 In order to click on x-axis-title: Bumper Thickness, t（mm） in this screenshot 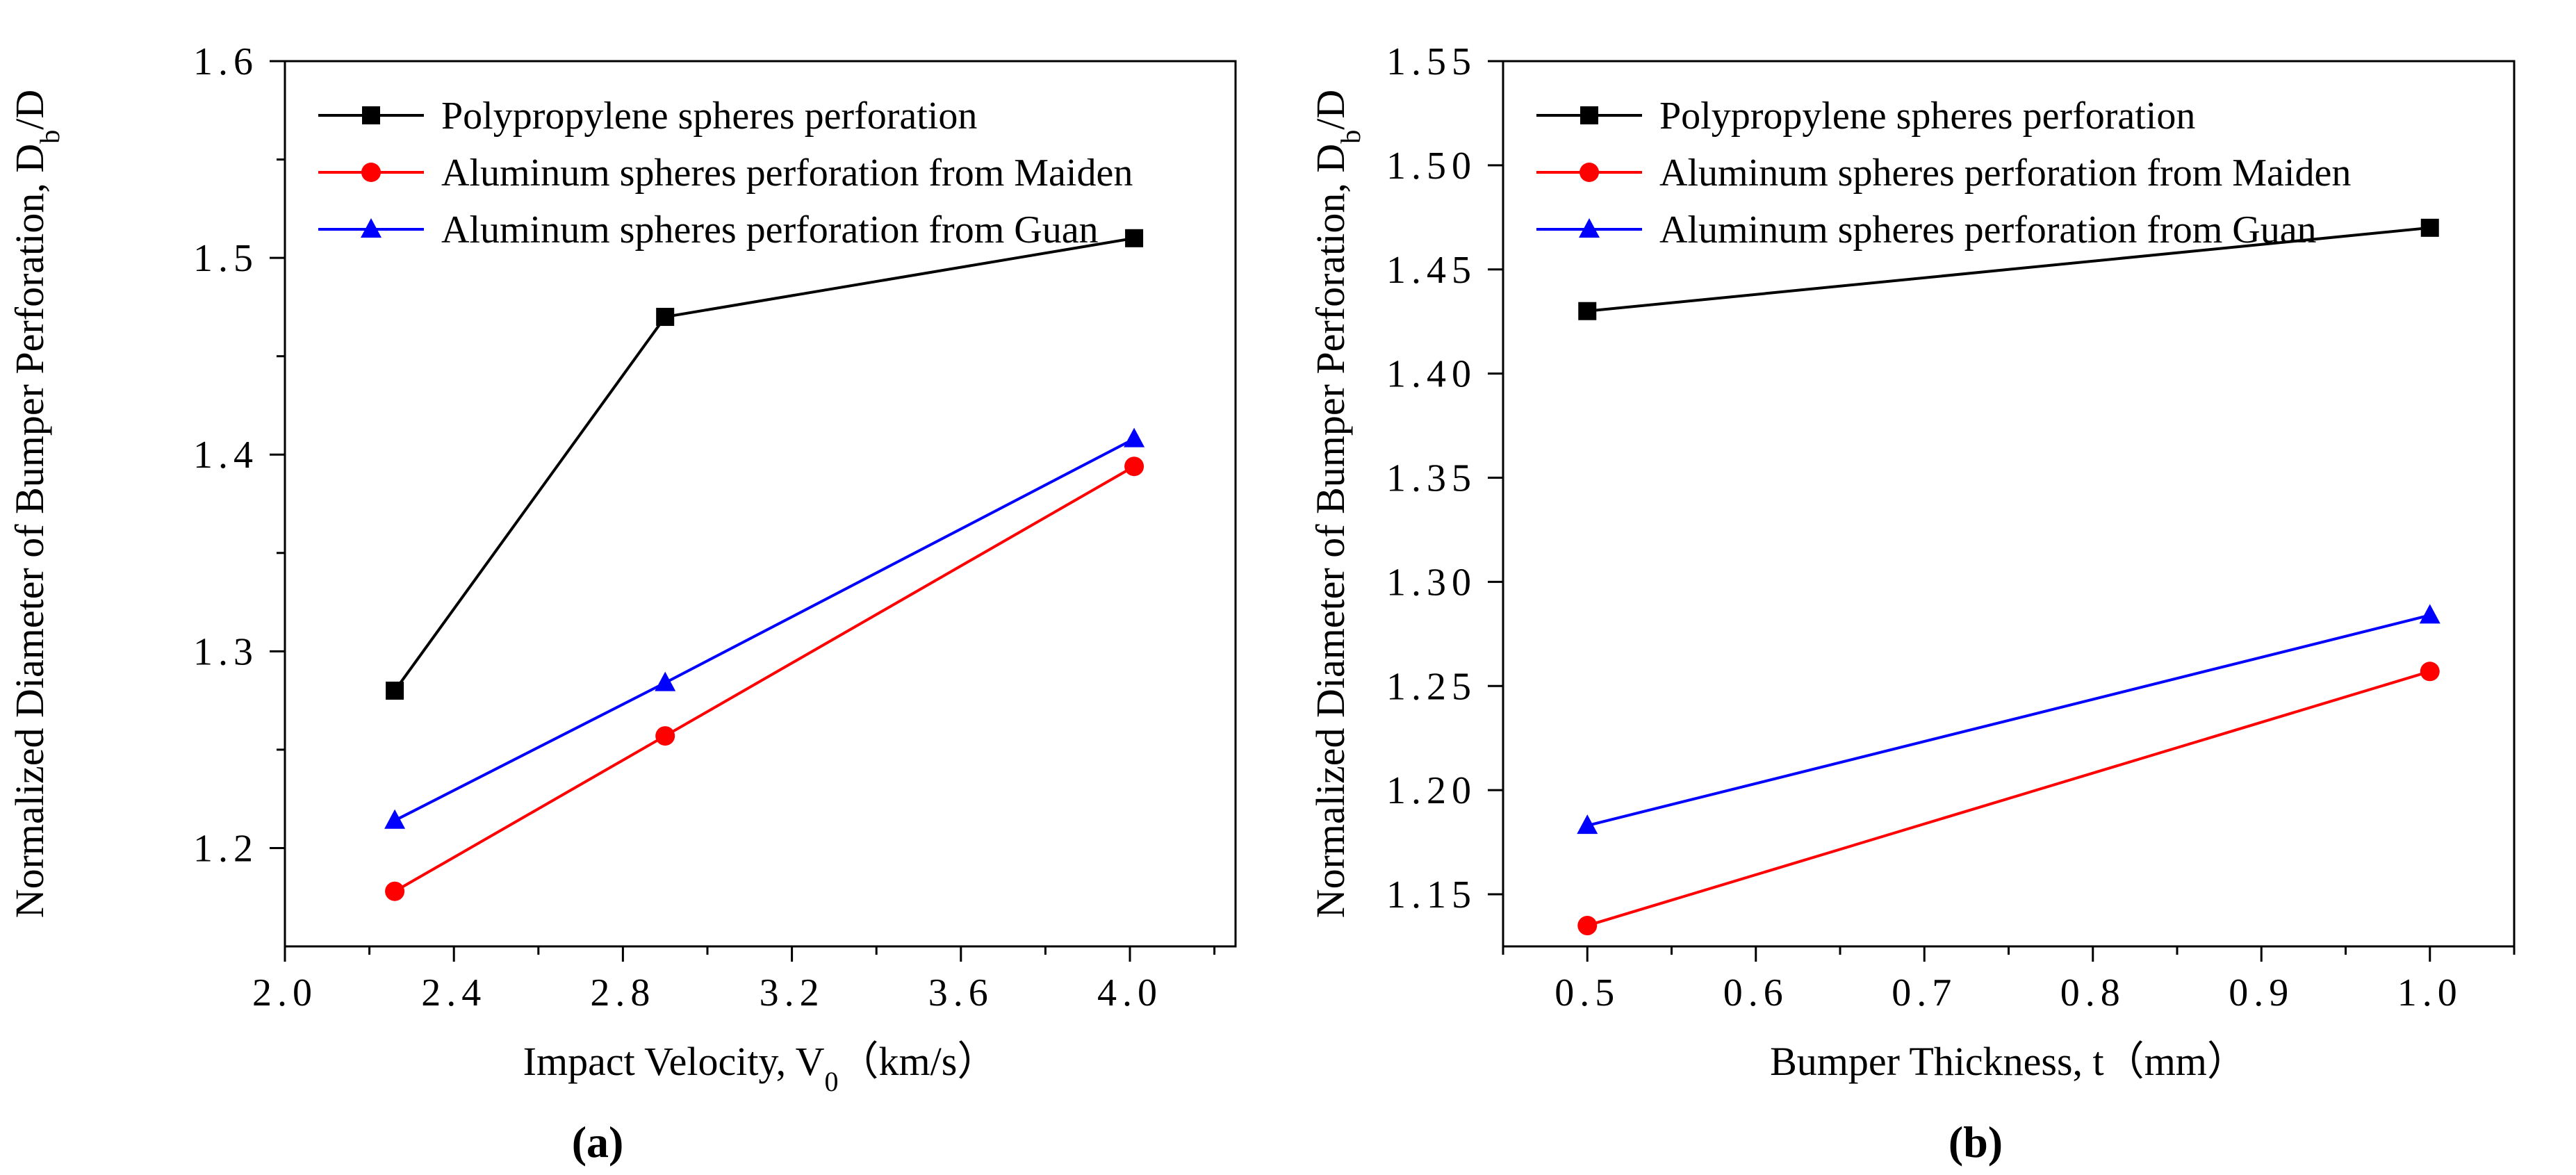, I will do `click(2008, 1061)`.